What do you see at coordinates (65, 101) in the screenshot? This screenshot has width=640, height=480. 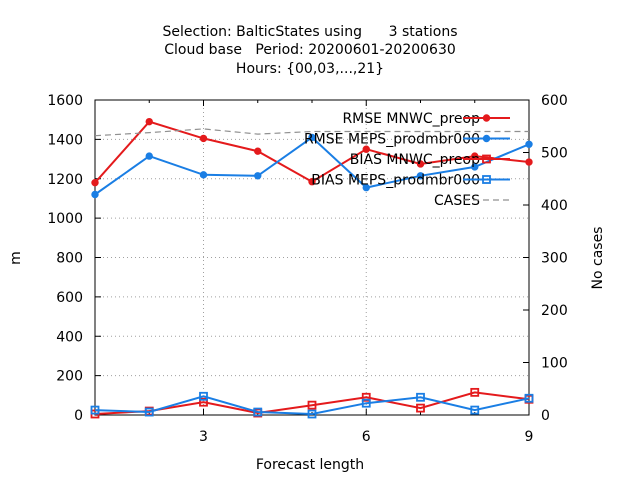 I see `y-tick-label: 1600` at bounding box center [65, 101].